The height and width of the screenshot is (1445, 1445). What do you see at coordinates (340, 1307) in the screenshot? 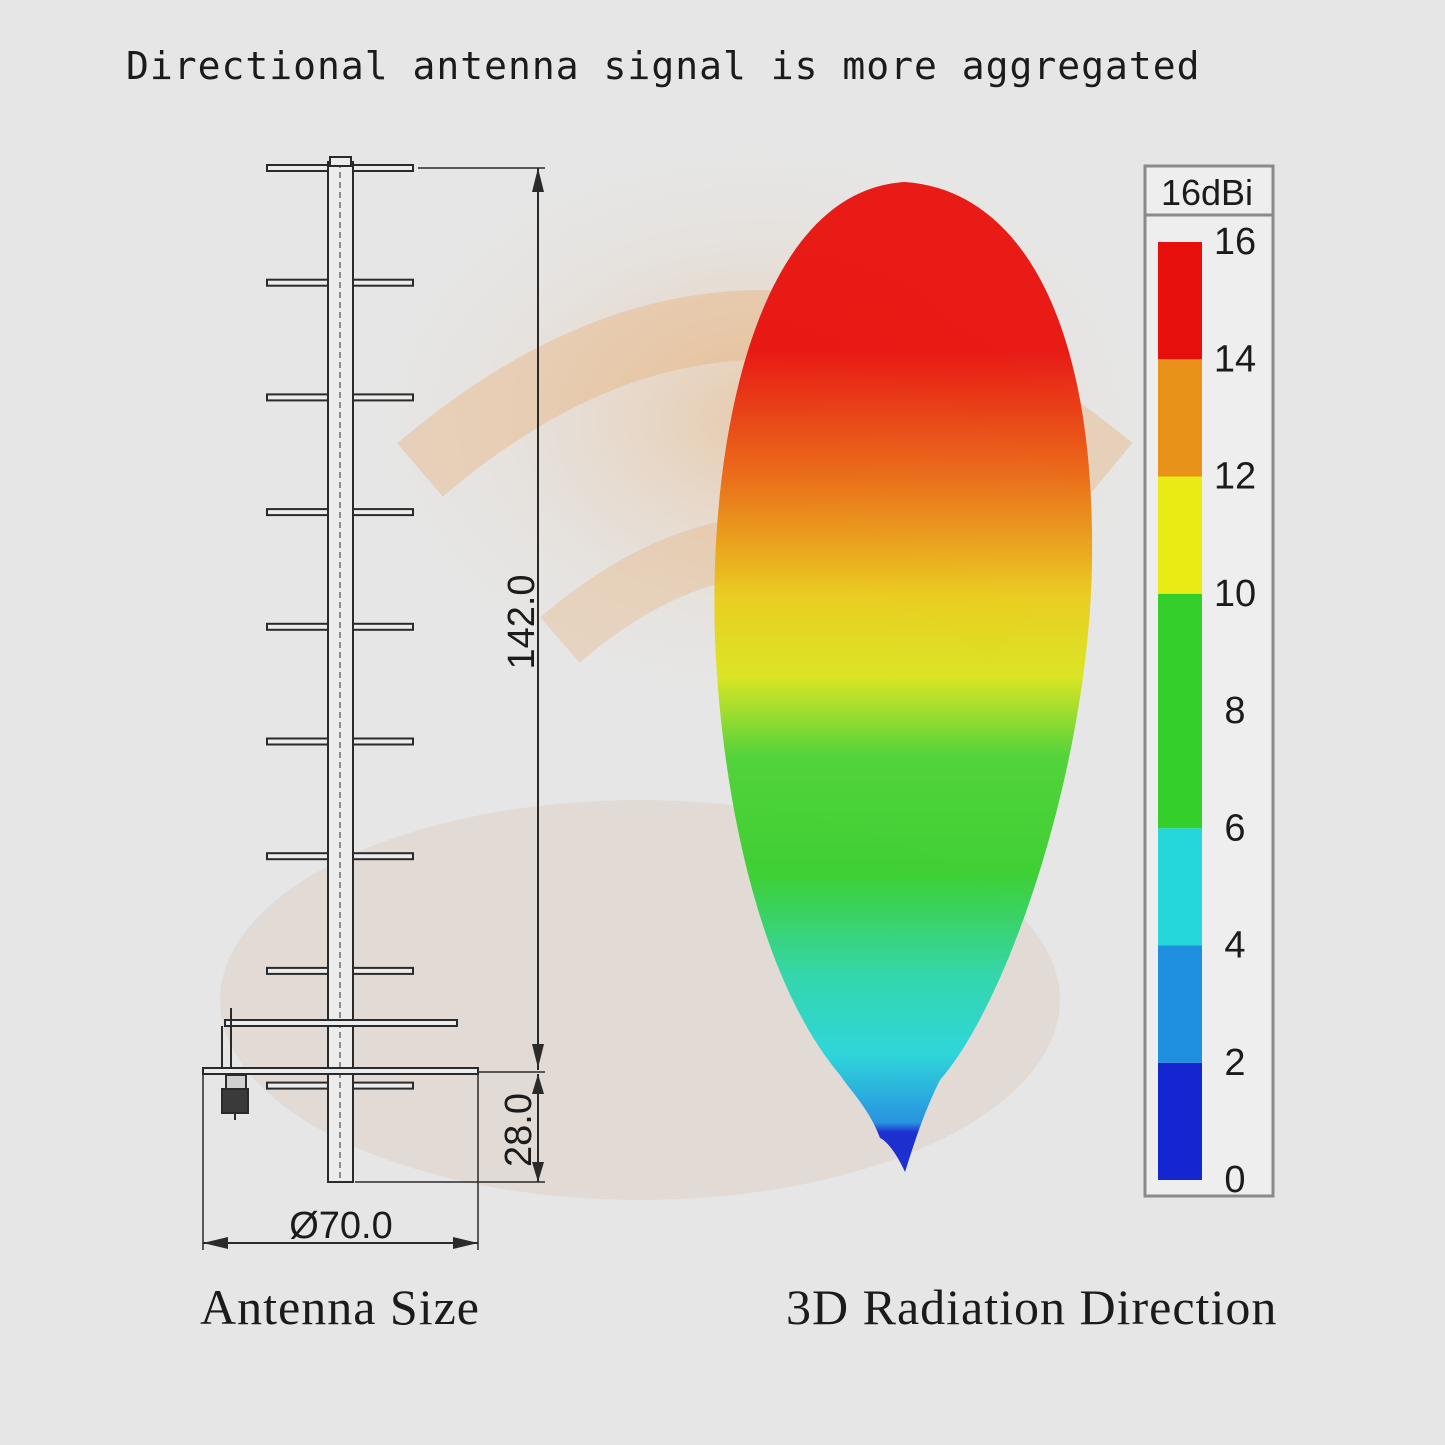
I see `antenna-size-caption: Antenna Size` at bounding box center [340, 1307].